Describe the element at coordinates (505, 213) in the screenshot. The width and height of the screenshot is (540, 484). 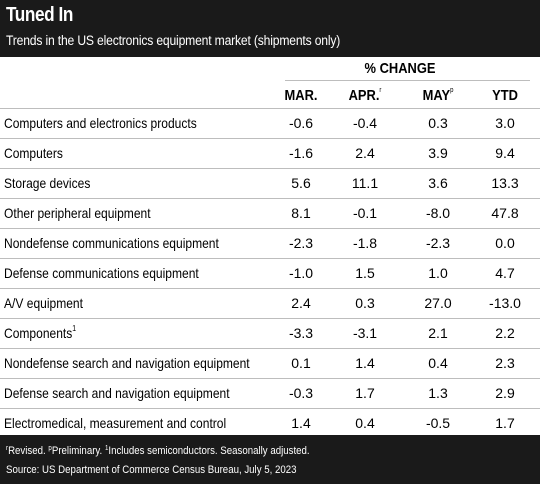
I see `table-cell: 47.8` at that location.